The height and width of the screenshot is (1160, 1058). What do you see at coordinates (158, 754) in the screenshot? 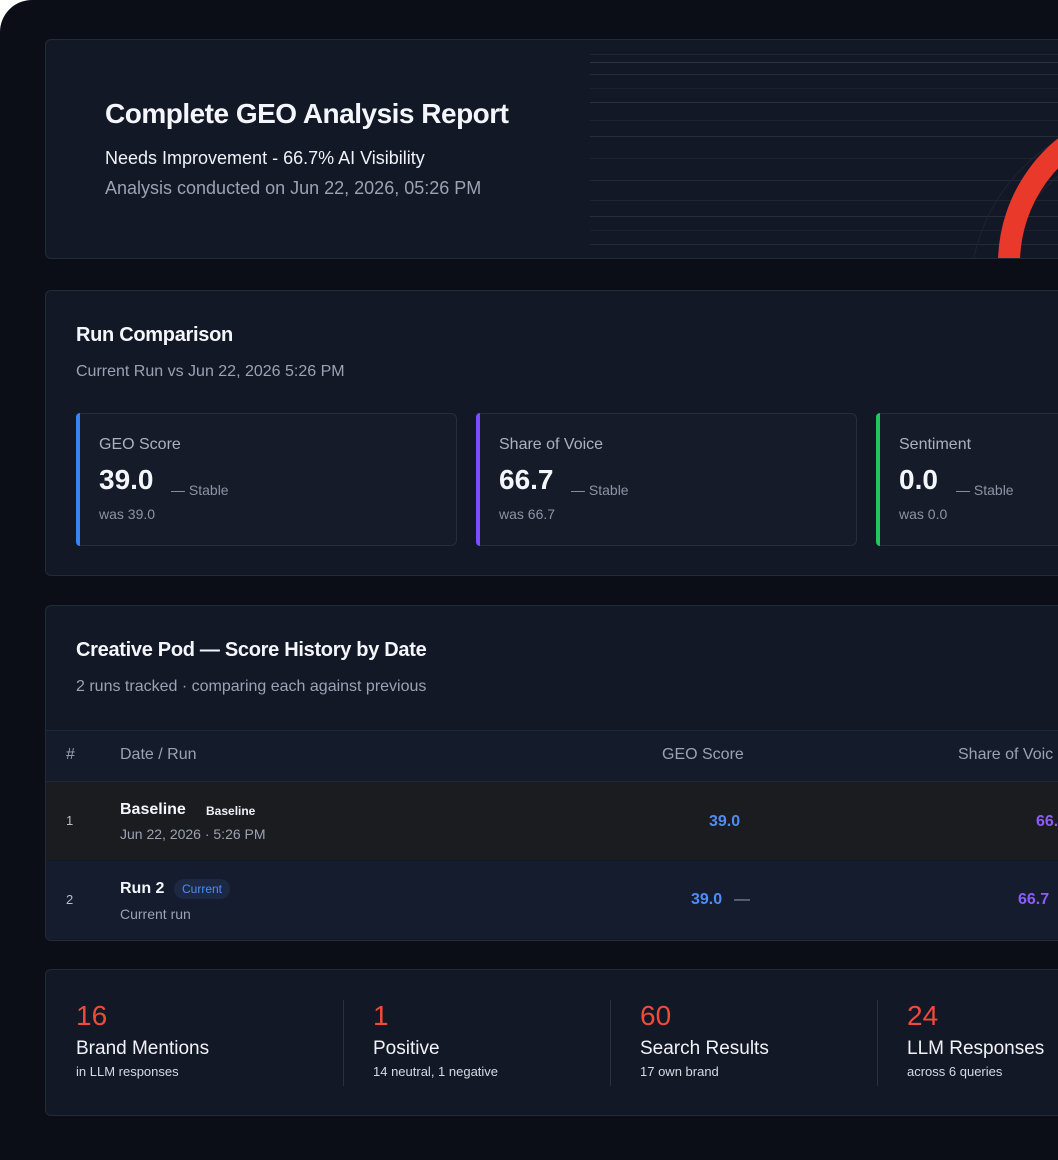
I see `column-header-date-run: Date / Run` at bounding box center [158, 754].